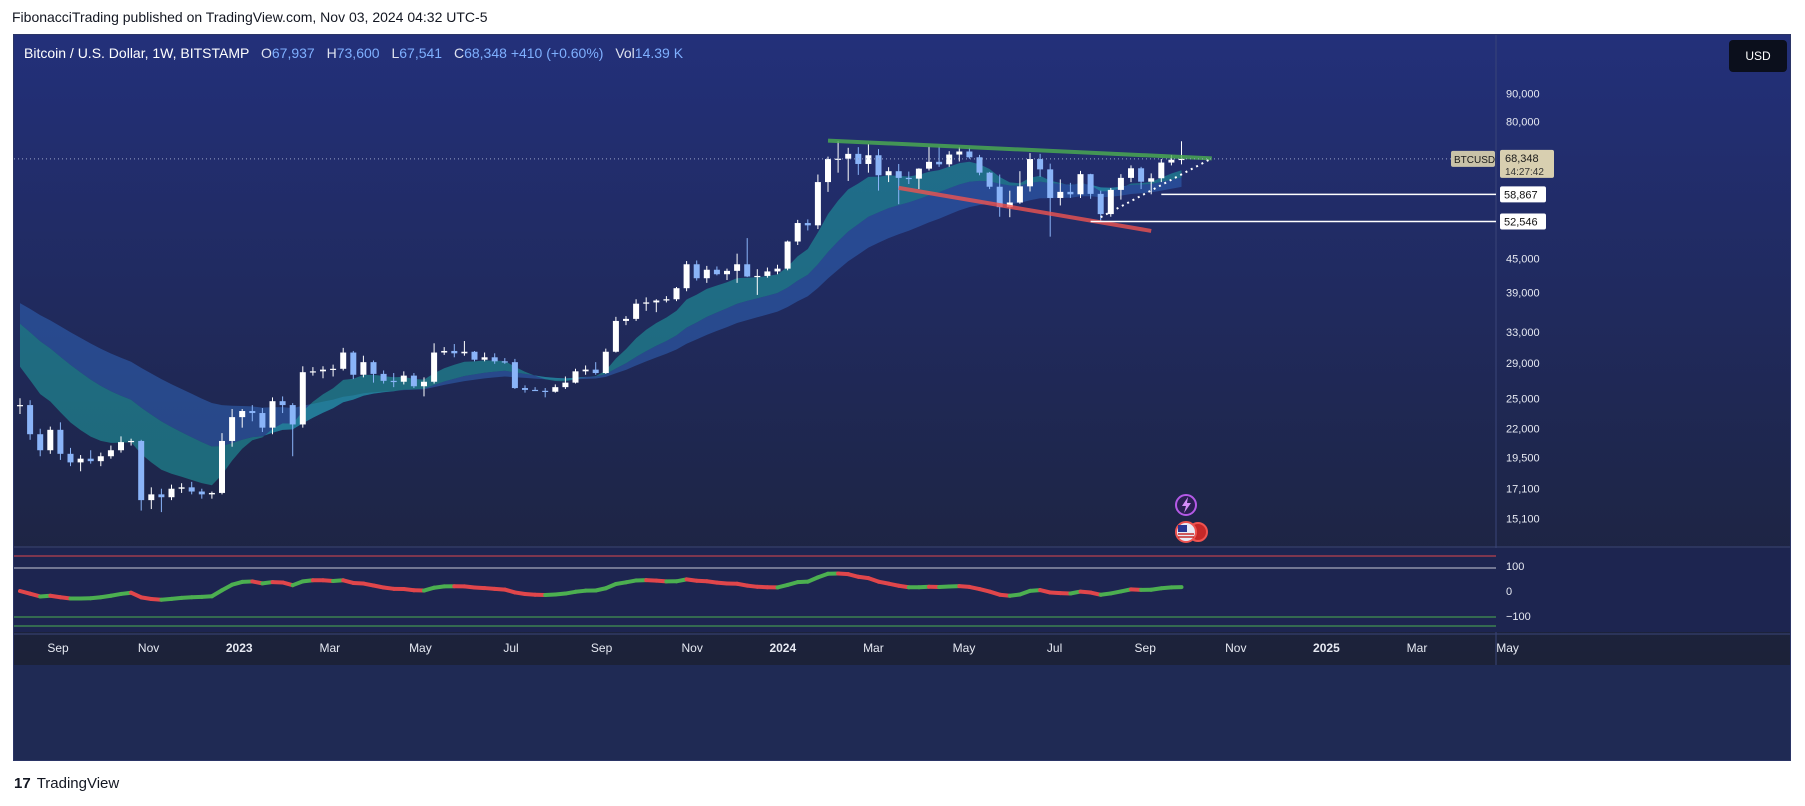 This screenshot has width=1805, height=806. Describe the element at coordinates (22, 783) in the screenshot. I see `tradingview-logo-icon: 17` at that location.